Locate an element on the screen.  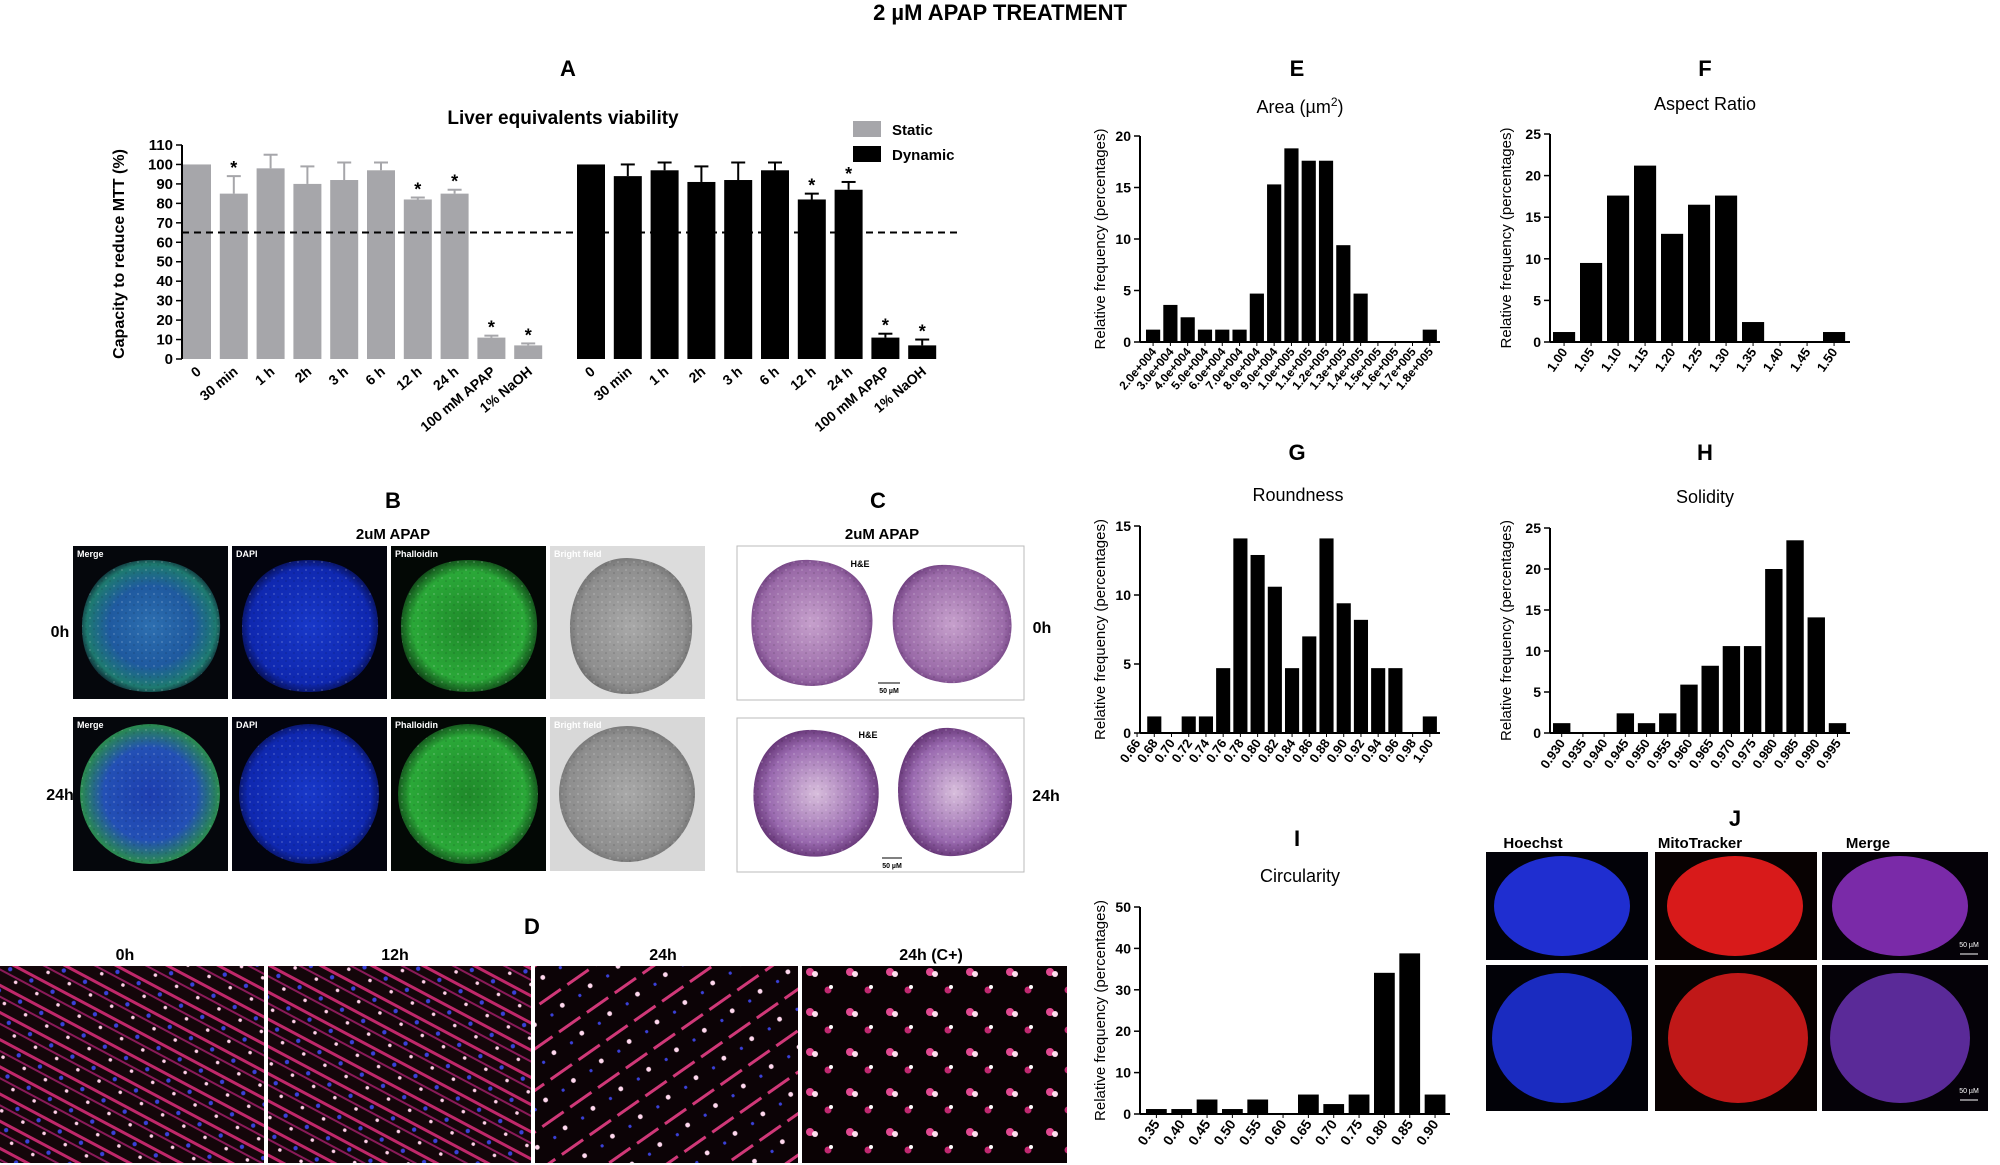
histogram-xtick-label: 1.00 is located at coordinates (1422, 750).